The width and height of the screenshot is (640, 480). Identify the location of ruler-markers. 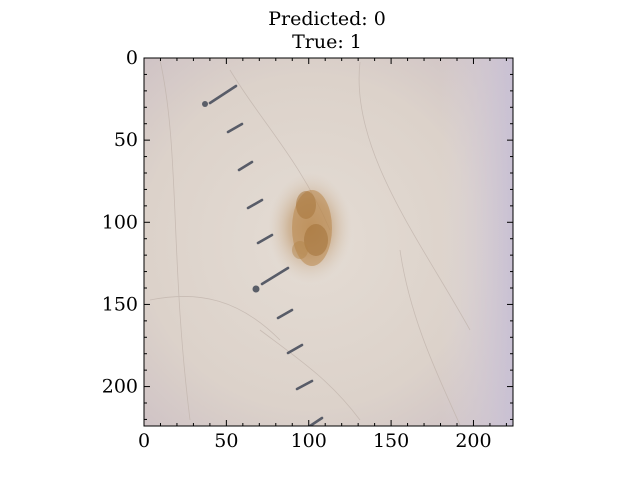
(266, 255).